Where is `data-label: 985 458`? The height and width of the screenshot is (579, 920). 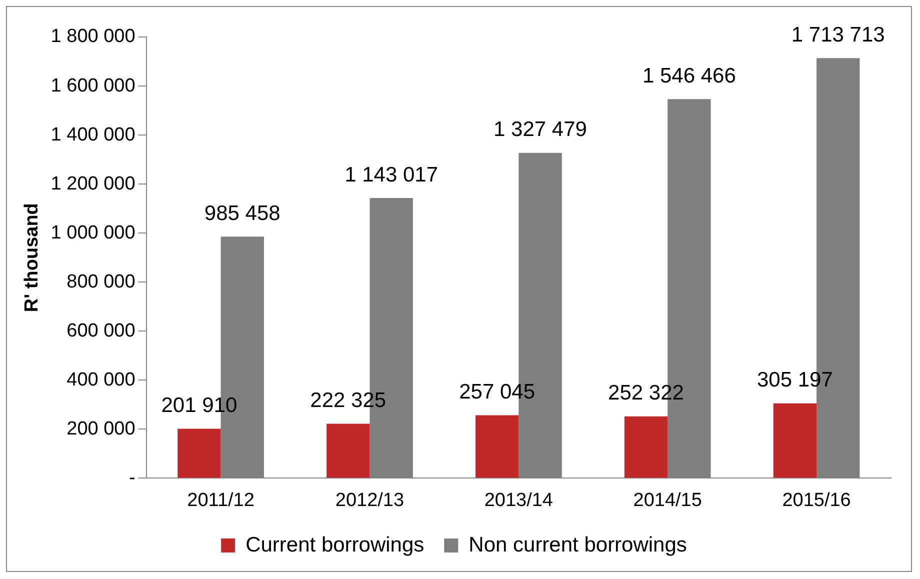
data-label: 985 458 is located at coordinates (242, 213).